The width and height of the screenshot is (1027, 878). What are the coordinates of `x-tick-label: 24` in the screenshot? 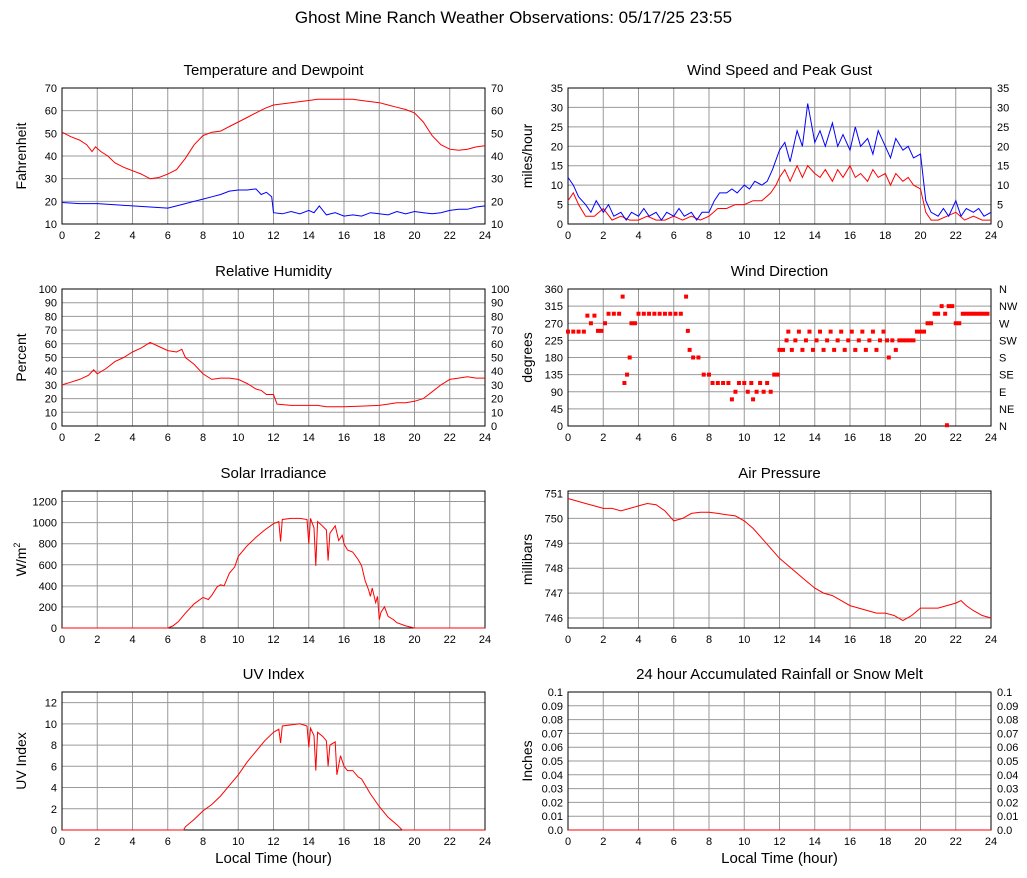 It's located at (991, 438).